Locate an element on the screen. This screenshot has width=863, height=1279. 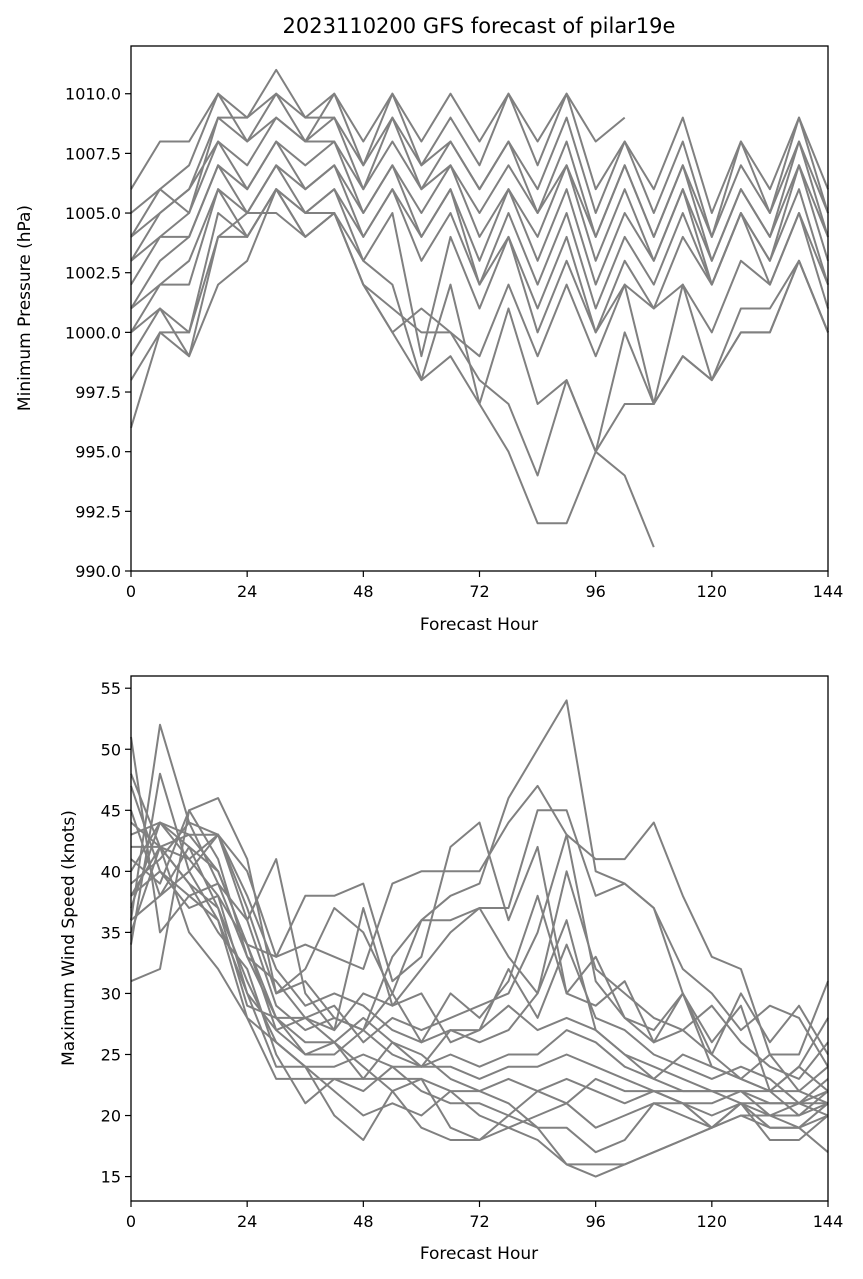
wind-y-tick-label: 45 is located at coordinates (111, 810).